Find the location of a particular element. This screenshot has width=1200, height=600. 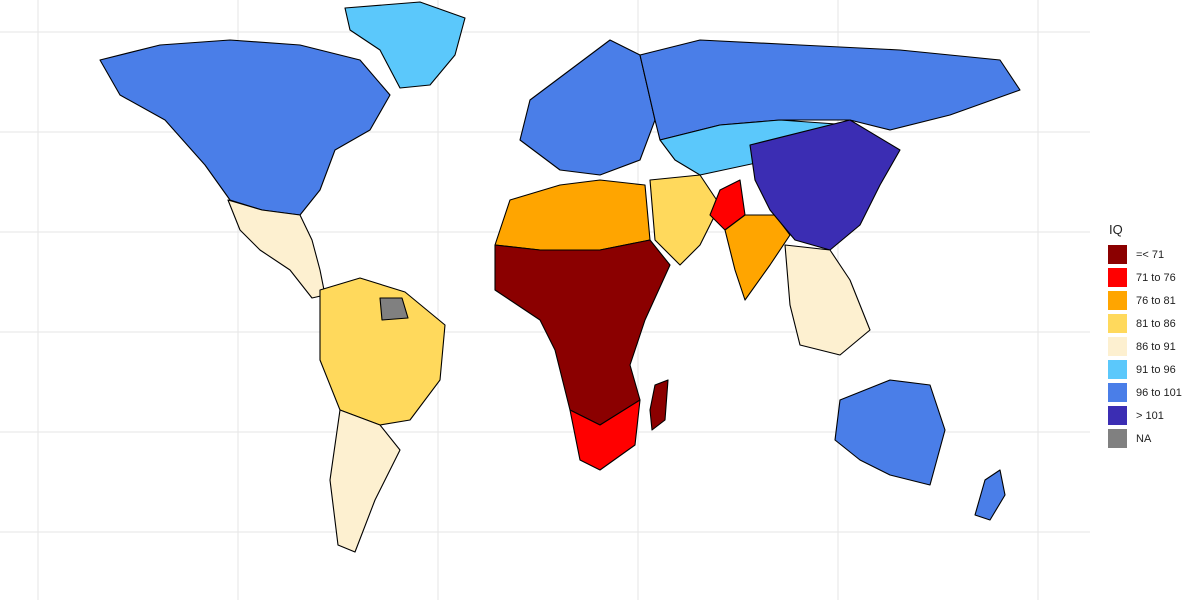

region-middle-east is located at coordinates (685, 220).